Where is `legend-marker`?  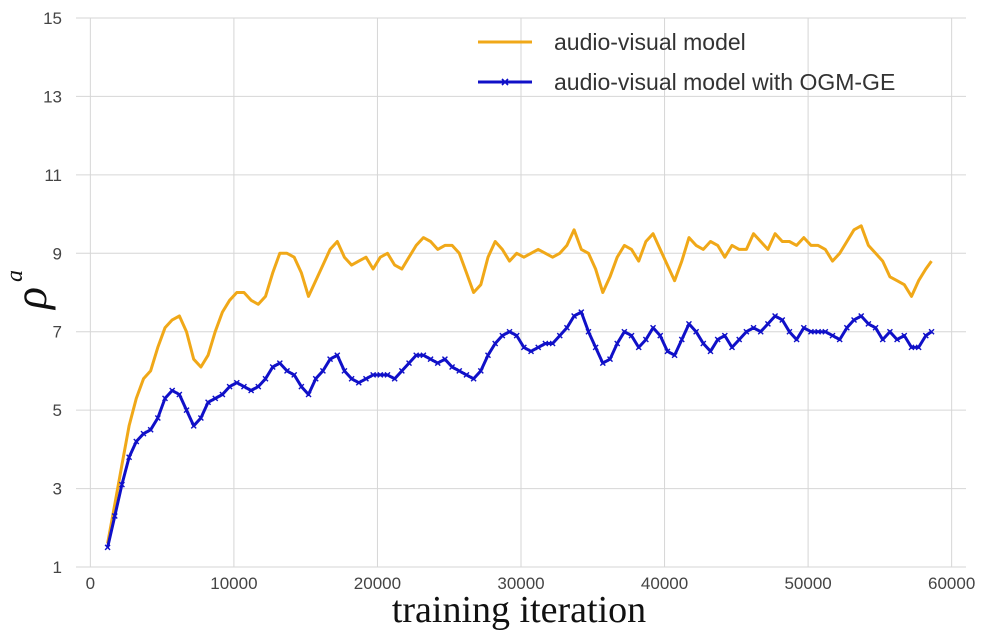 legend-marker is located at coordinates (505, 82).